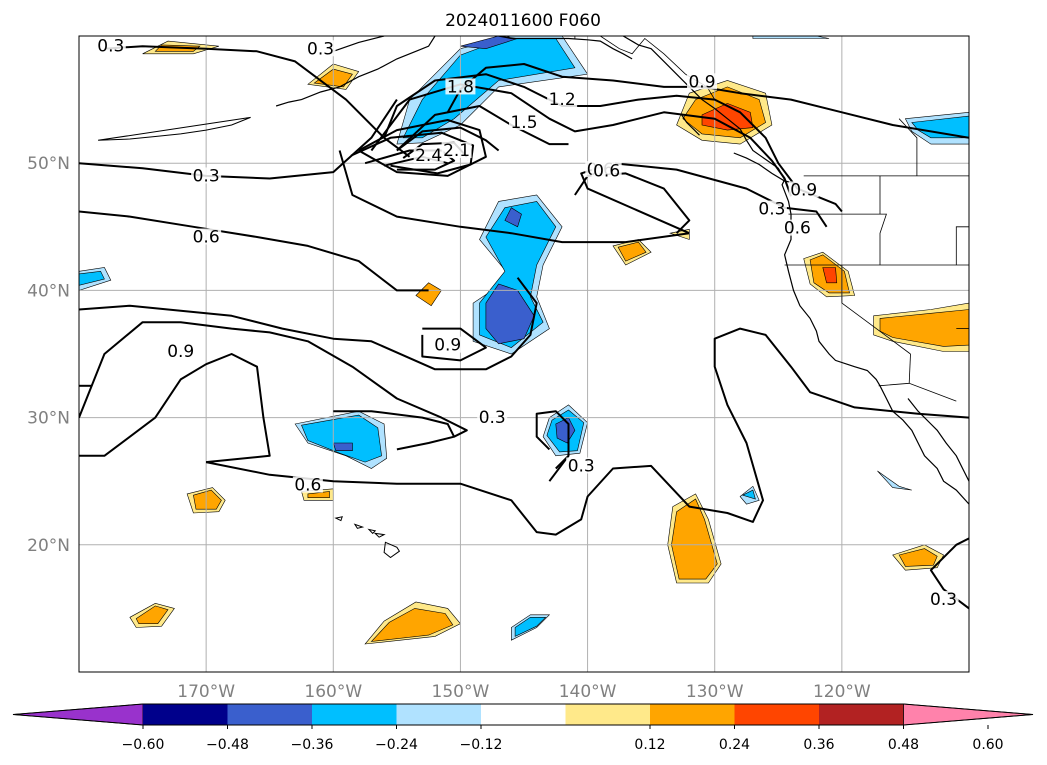 The height and width of the screenshot is (765, 1047). I want to click on colorbar-tick-label: 0.24, so click(734, 745).